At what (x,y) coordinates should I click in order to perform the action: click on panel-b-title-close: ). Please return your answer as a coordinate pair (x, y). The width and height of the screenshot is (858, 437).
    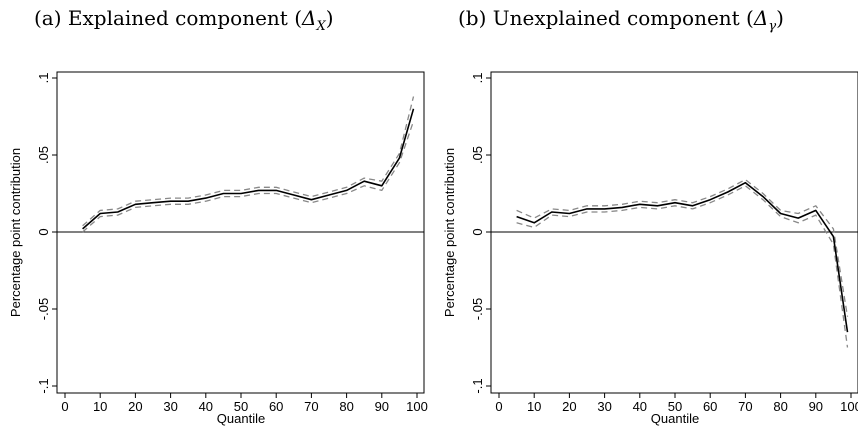
    Looking at the image, I should click on (780, 18).